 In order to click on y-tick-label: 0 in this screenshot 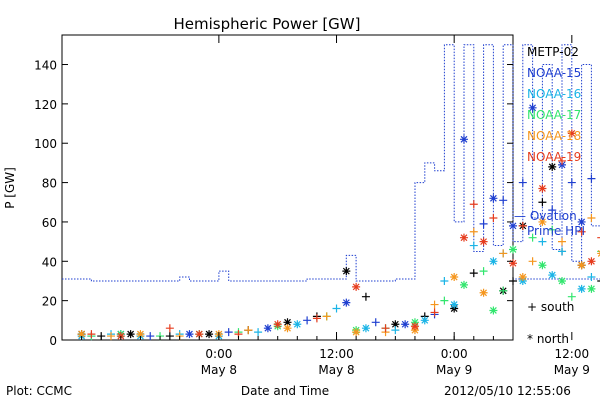, I will do `click(53, 341)`.